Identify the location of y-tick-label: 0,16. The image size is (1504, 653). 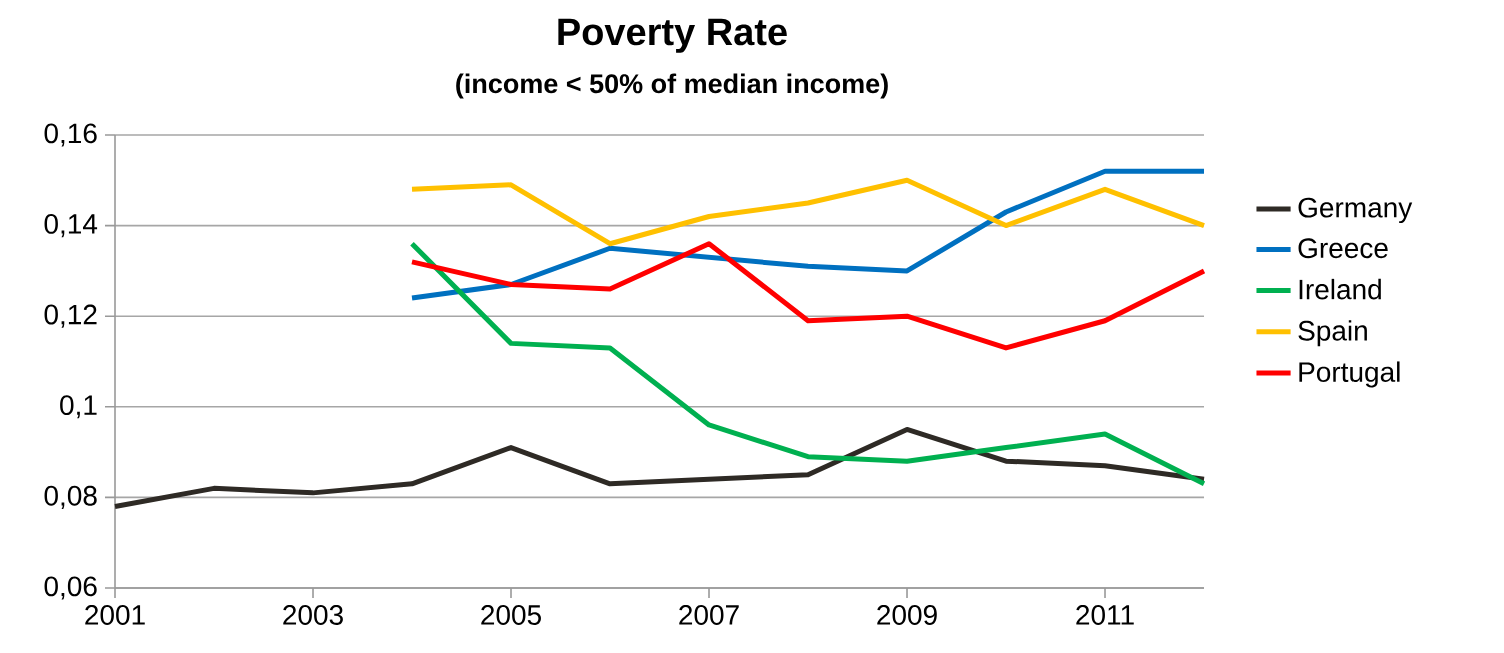
(70, 135).